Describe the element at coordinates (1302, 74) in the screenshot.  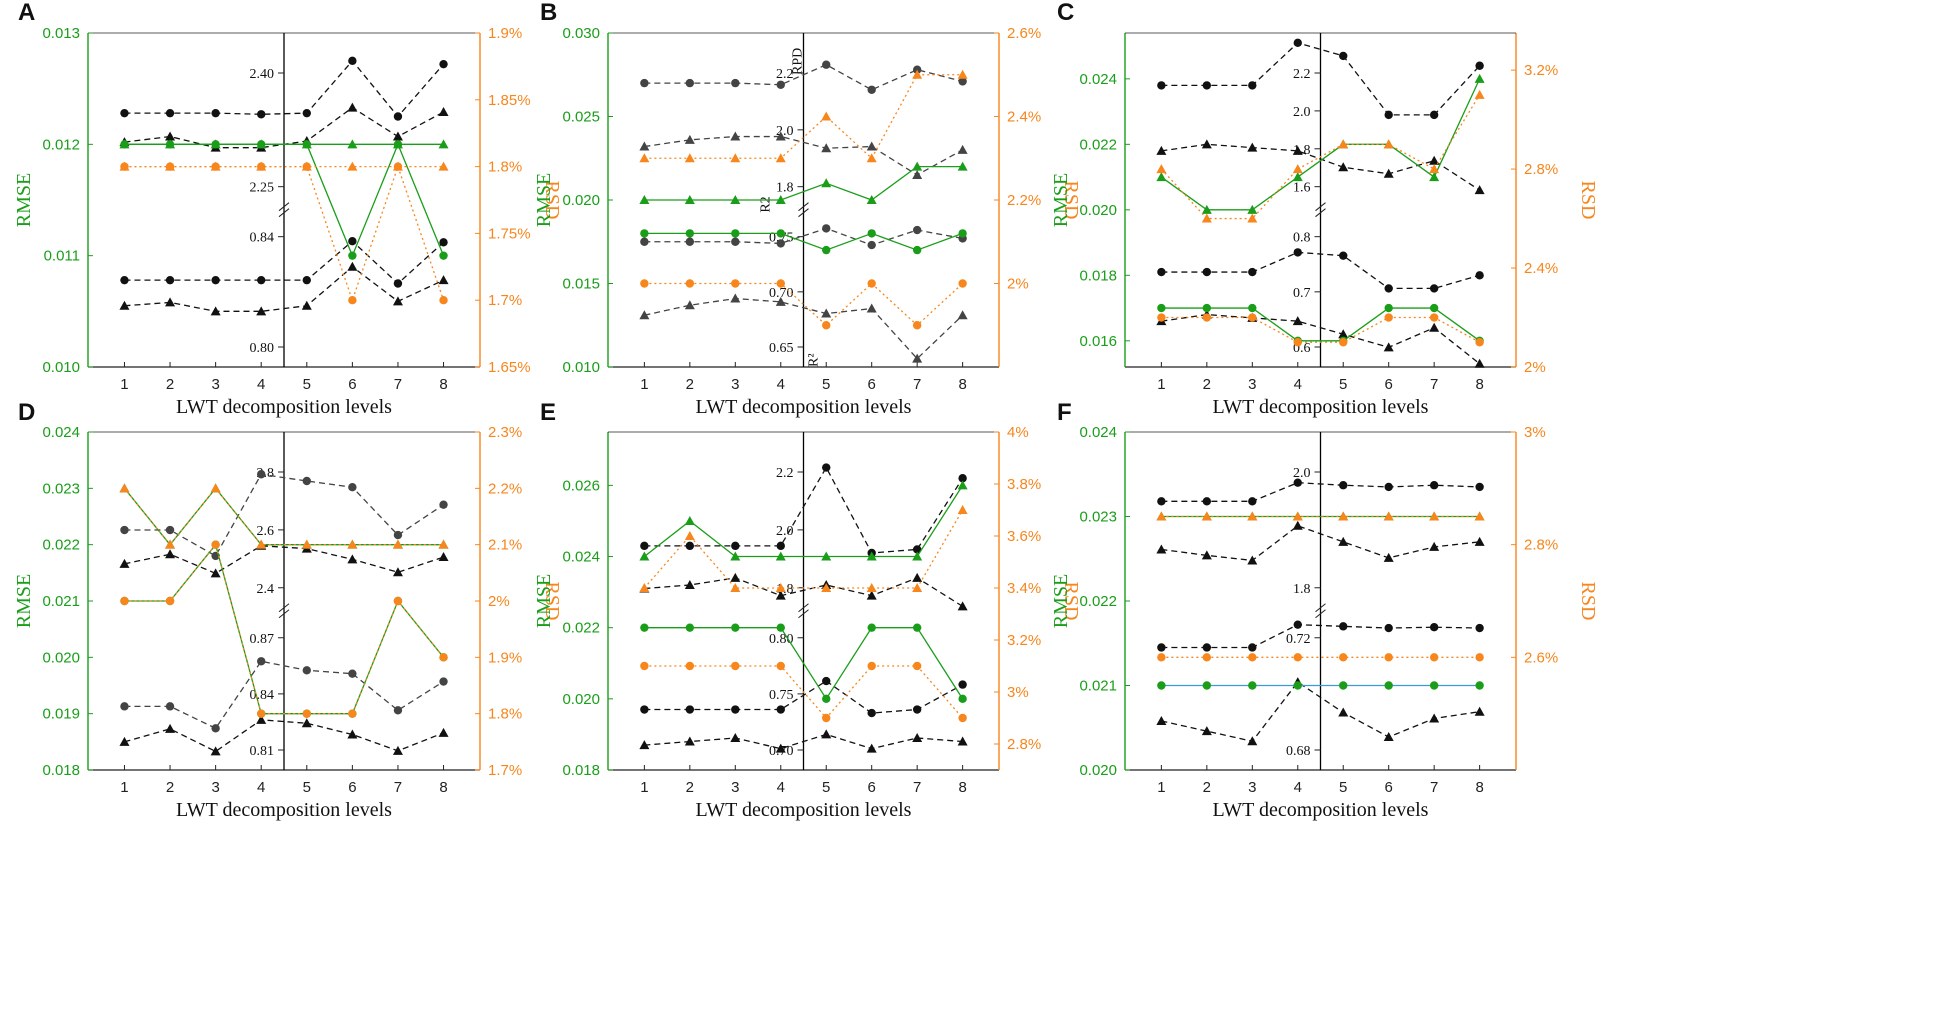
I see `inner-tick-label: 2.2` at that location.